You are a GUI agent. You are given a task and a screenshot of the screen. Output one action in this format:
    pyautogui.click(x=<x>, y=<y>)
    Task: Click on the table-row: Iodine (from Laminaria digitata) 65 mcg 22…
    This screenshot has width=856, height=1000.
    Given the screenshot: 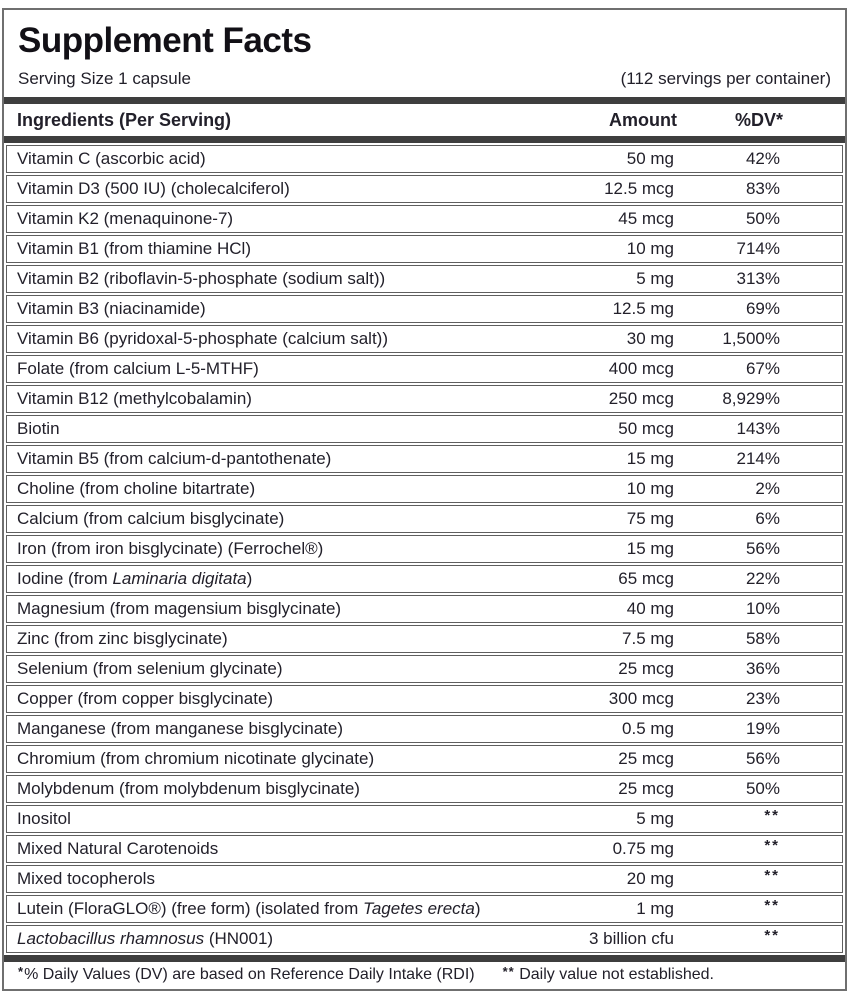 What is the action you would take?
    pyautogui.click(x=424, y=579)
    